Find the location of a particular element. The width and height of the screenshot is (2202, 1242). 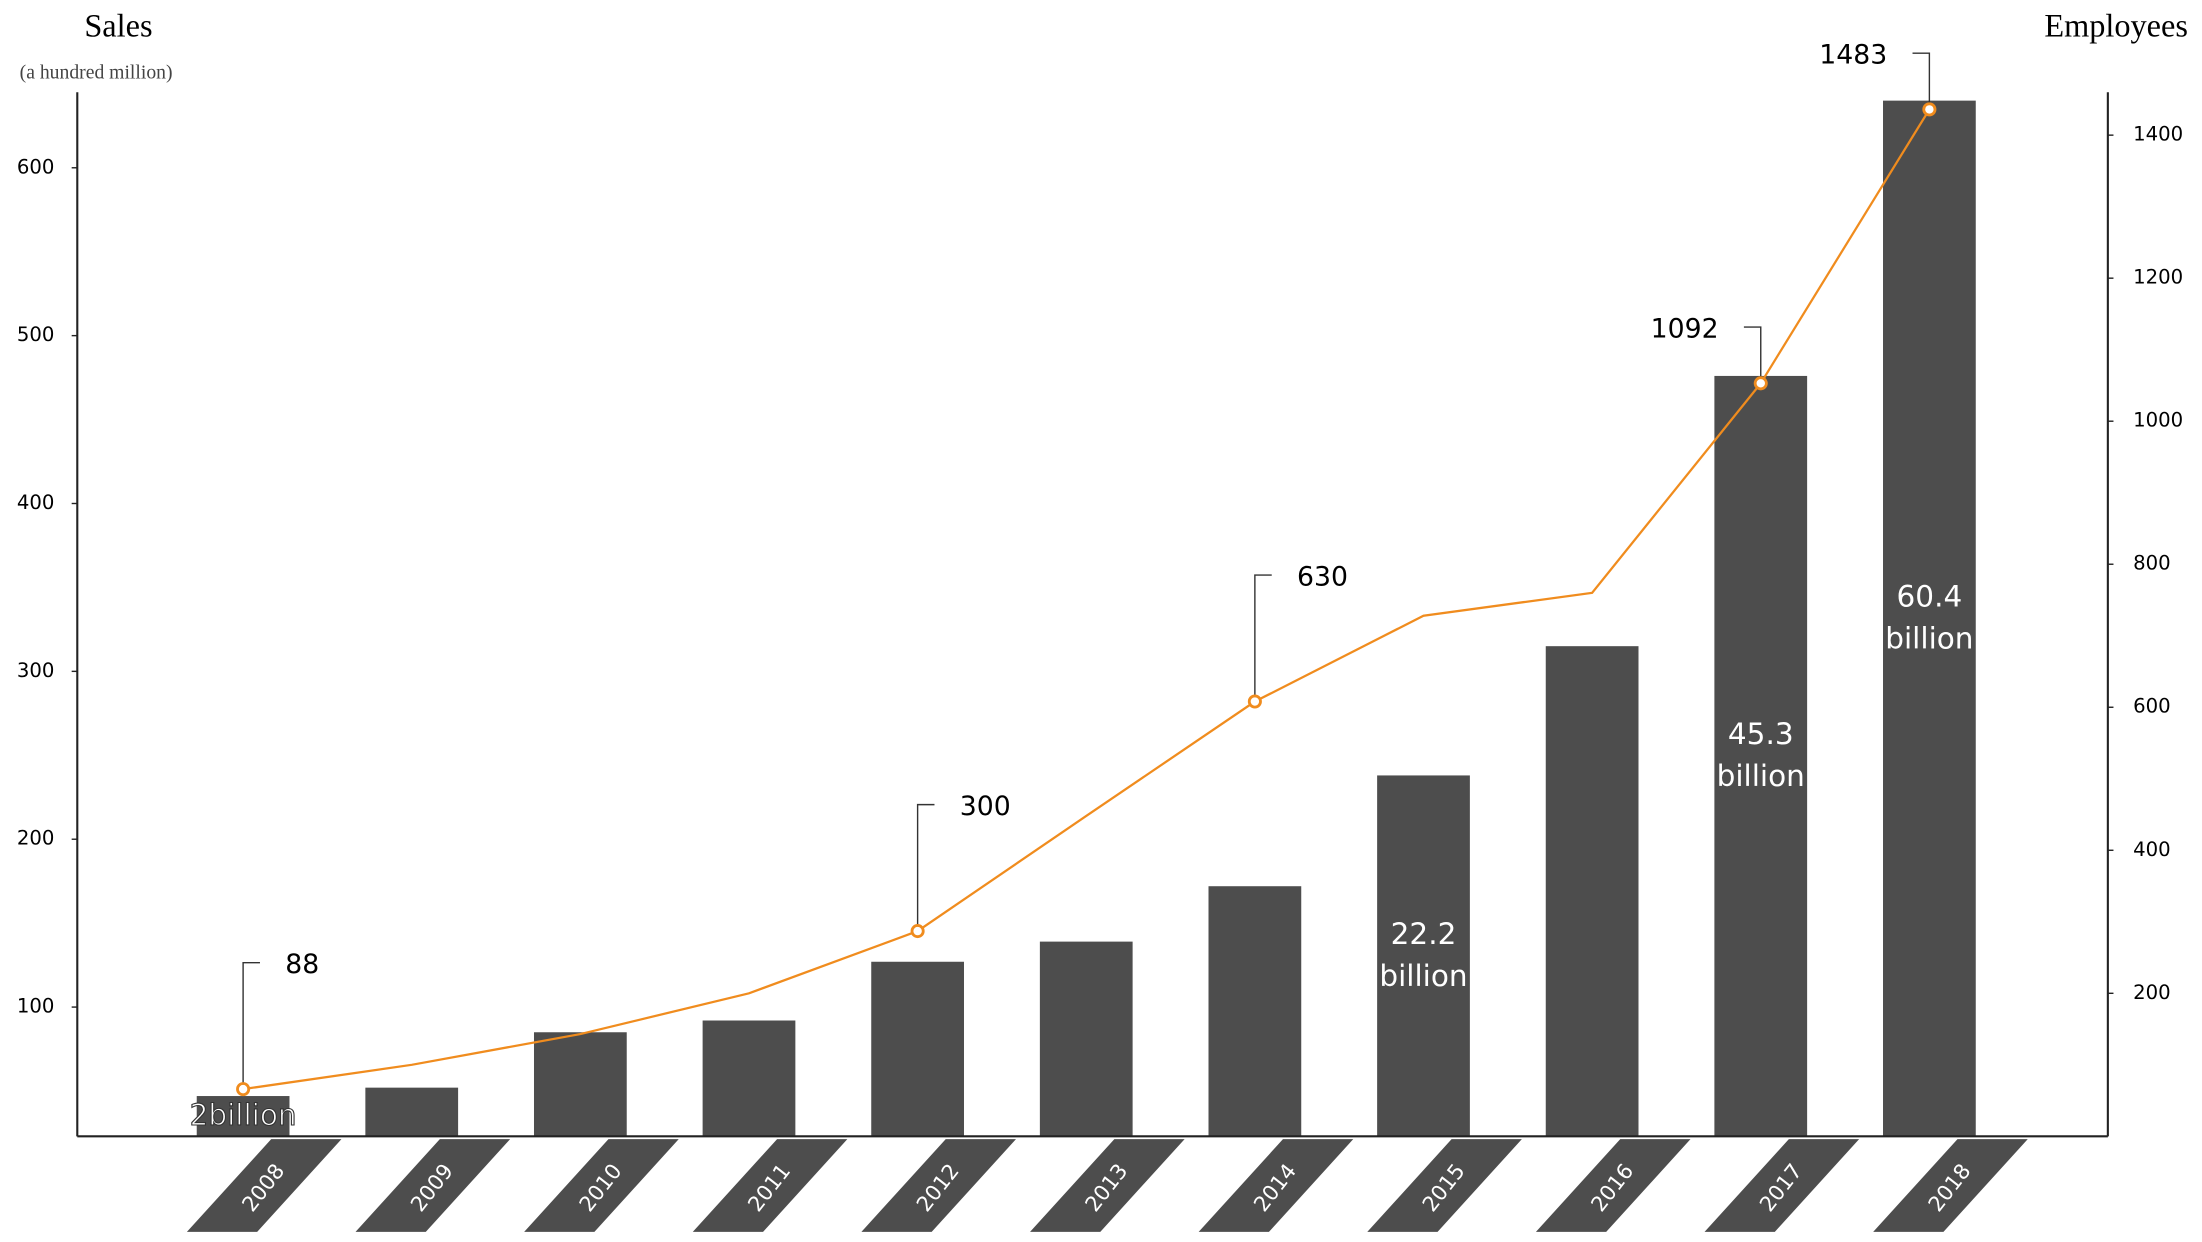

bar-label: 22.2 billion is located at coordinates (1423, 954).